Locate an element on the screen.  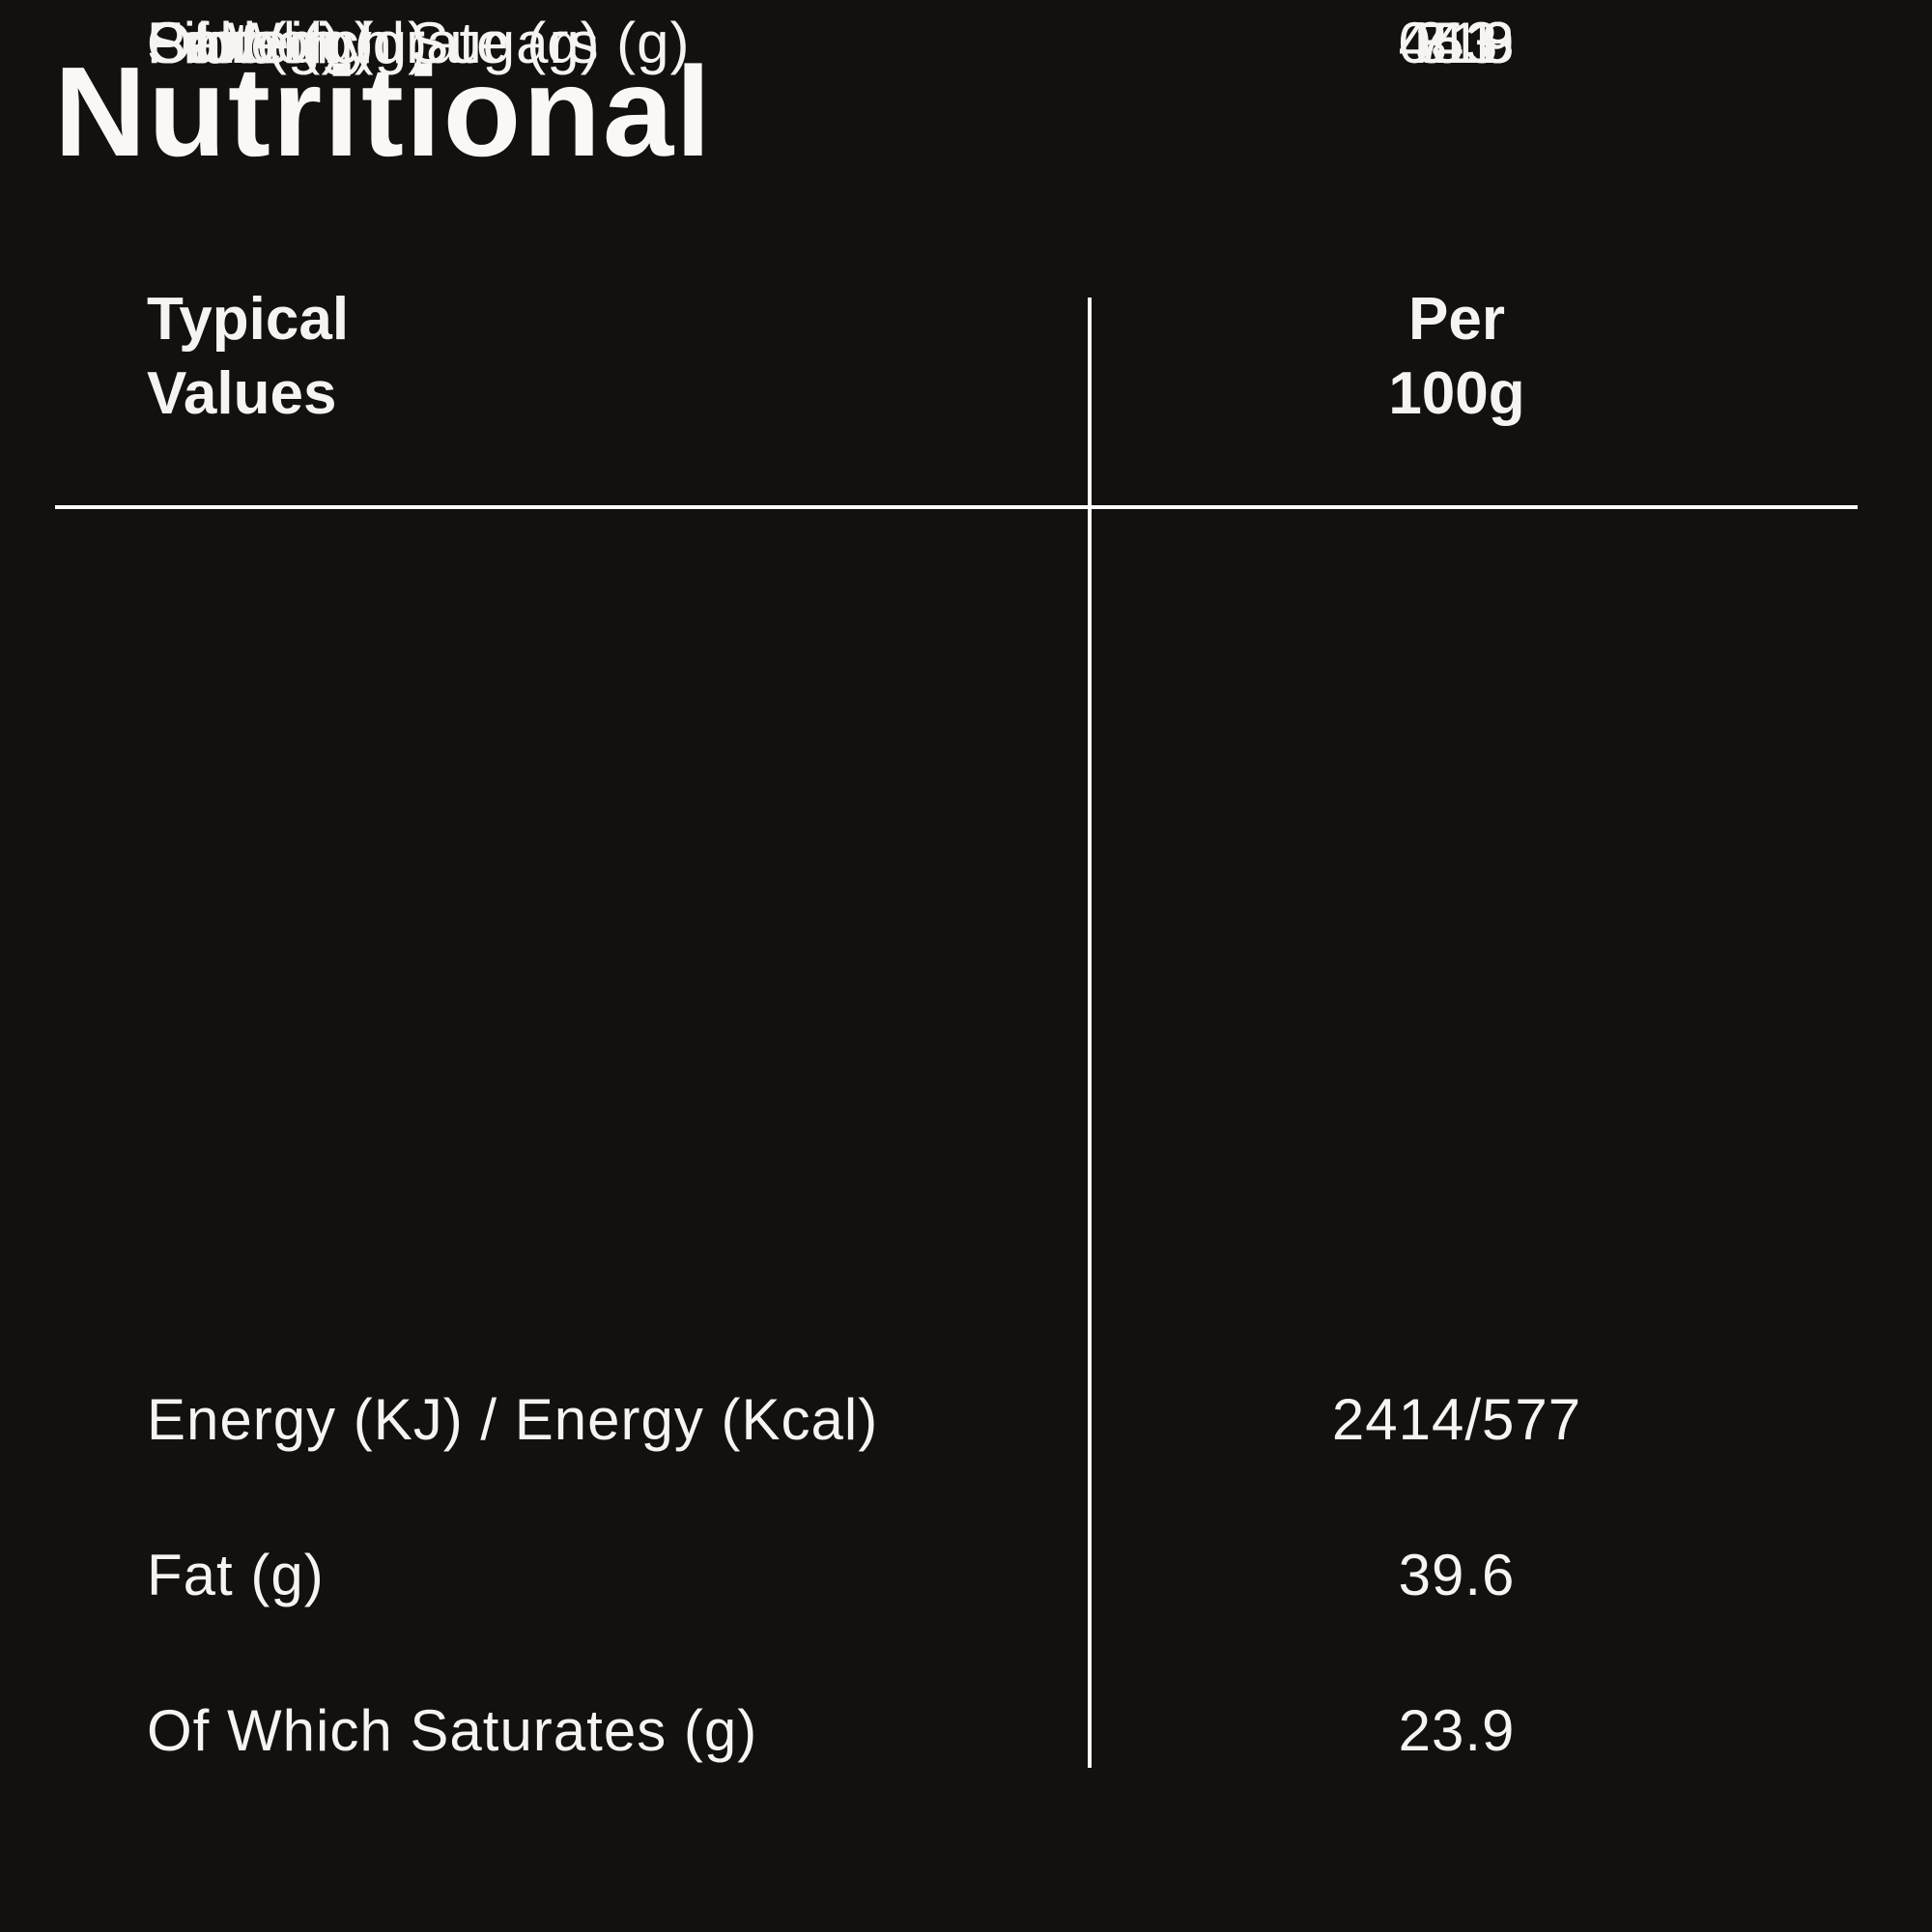
row-label: Protein (g) is located at coordinates (288, 43).